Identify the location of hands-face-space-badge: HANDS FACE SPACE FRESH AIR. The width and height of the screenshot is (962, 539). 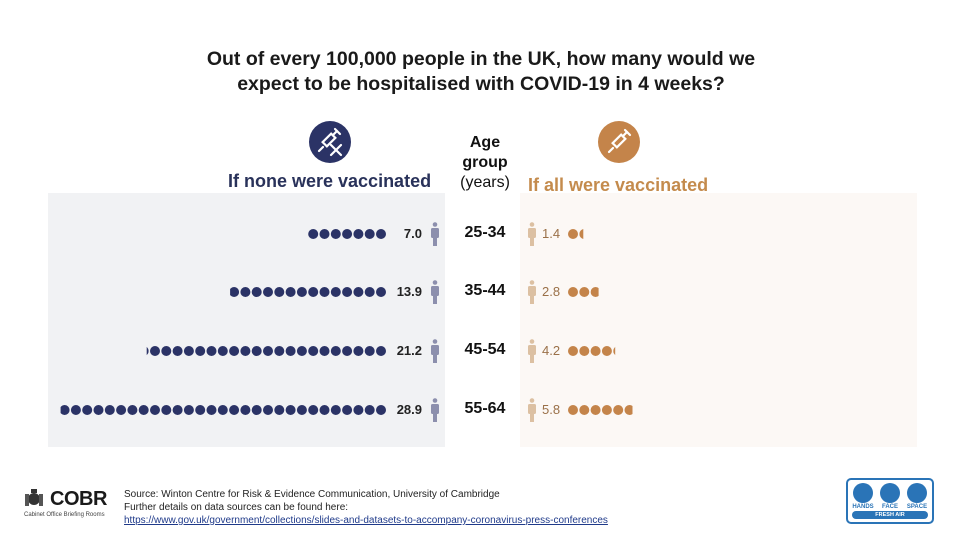
(890, 501).